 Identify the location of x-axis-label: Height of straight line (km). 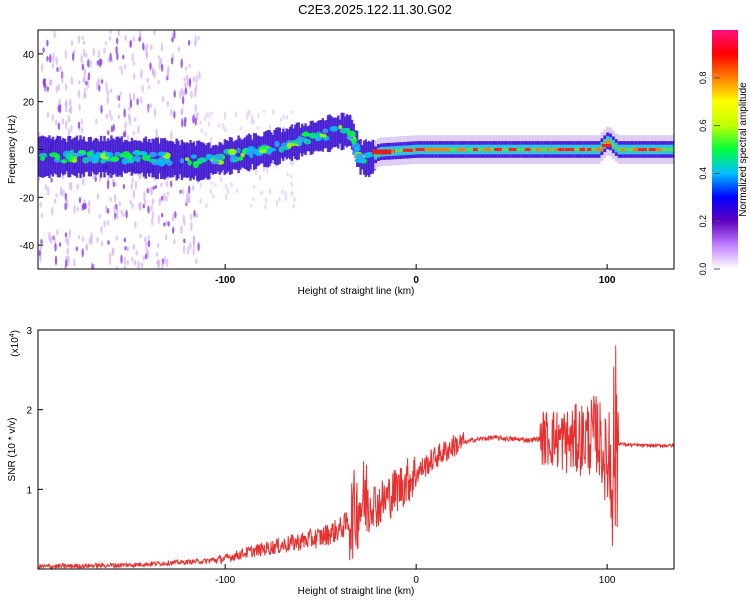
(356, 291).